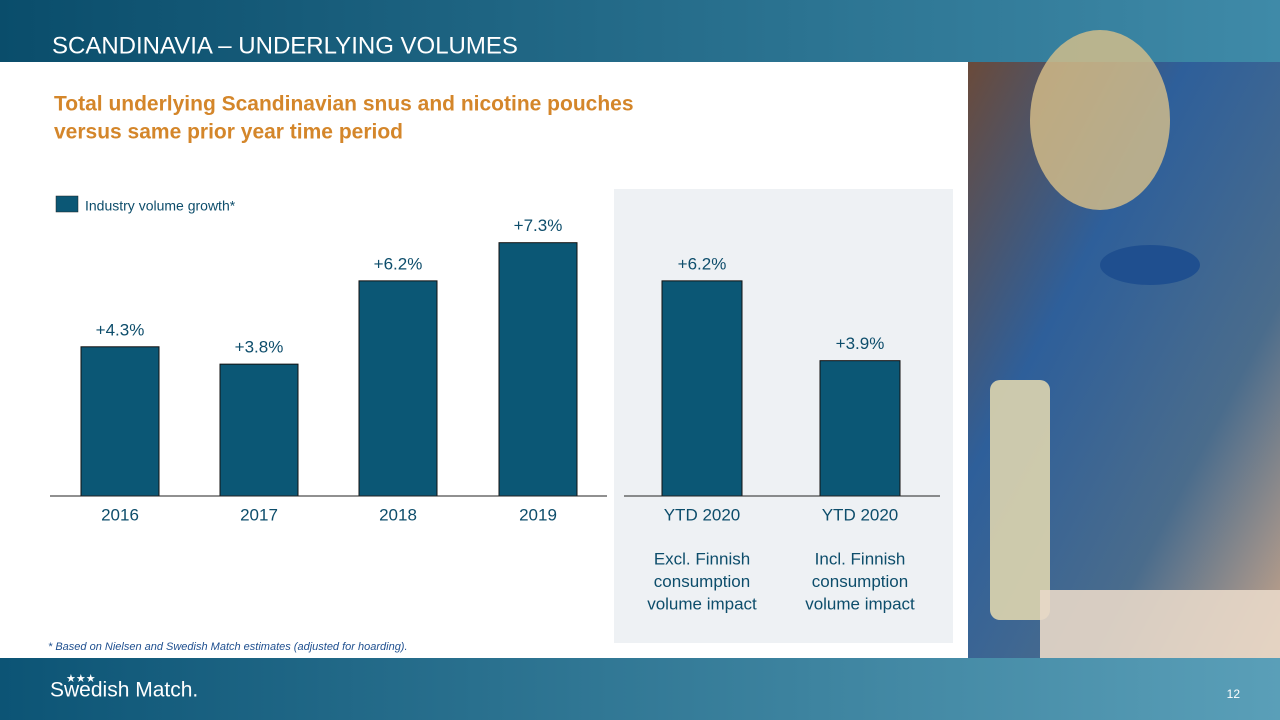 Image resolution: width=1280 pixels, height=720 pixels. I want to click on photo-hair, so click(1100, 120).